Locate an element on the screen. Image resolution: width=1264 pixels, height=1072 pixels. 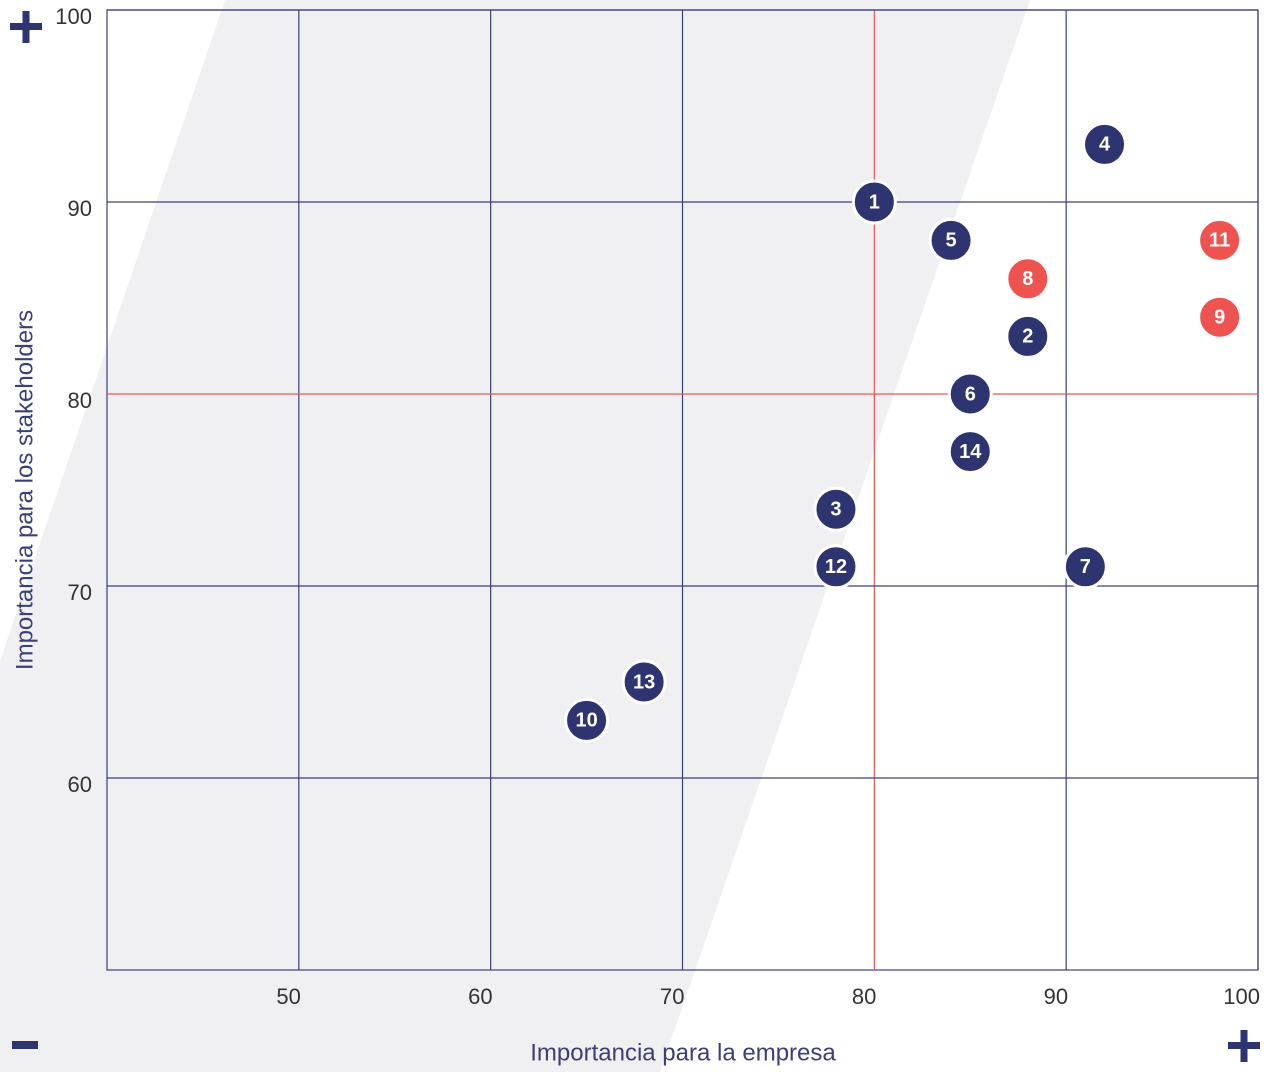
x-tick-label: 90 is located at coordinates (1056, 996).